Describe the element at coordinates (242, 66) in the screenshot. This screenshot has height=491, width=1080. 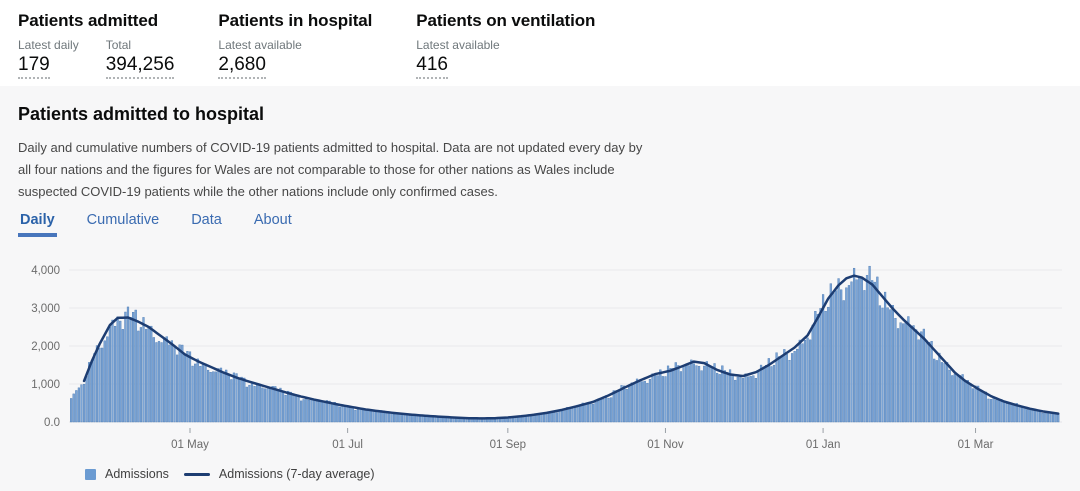
I see `metric-value-link: 2,680` at that location.